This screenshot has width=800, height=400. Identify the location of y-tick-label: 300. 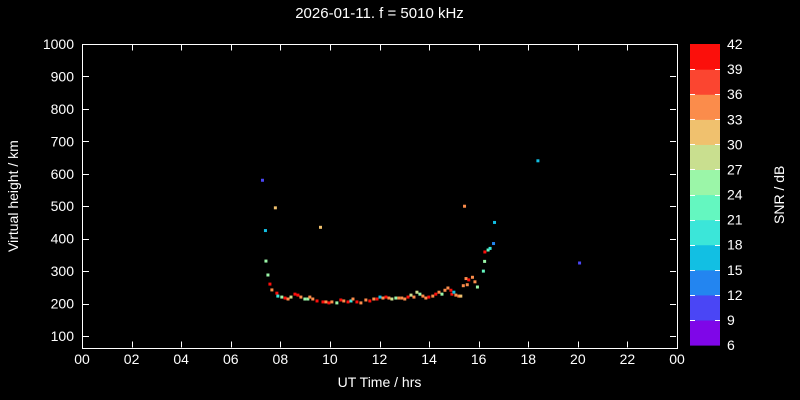
(63, 271).